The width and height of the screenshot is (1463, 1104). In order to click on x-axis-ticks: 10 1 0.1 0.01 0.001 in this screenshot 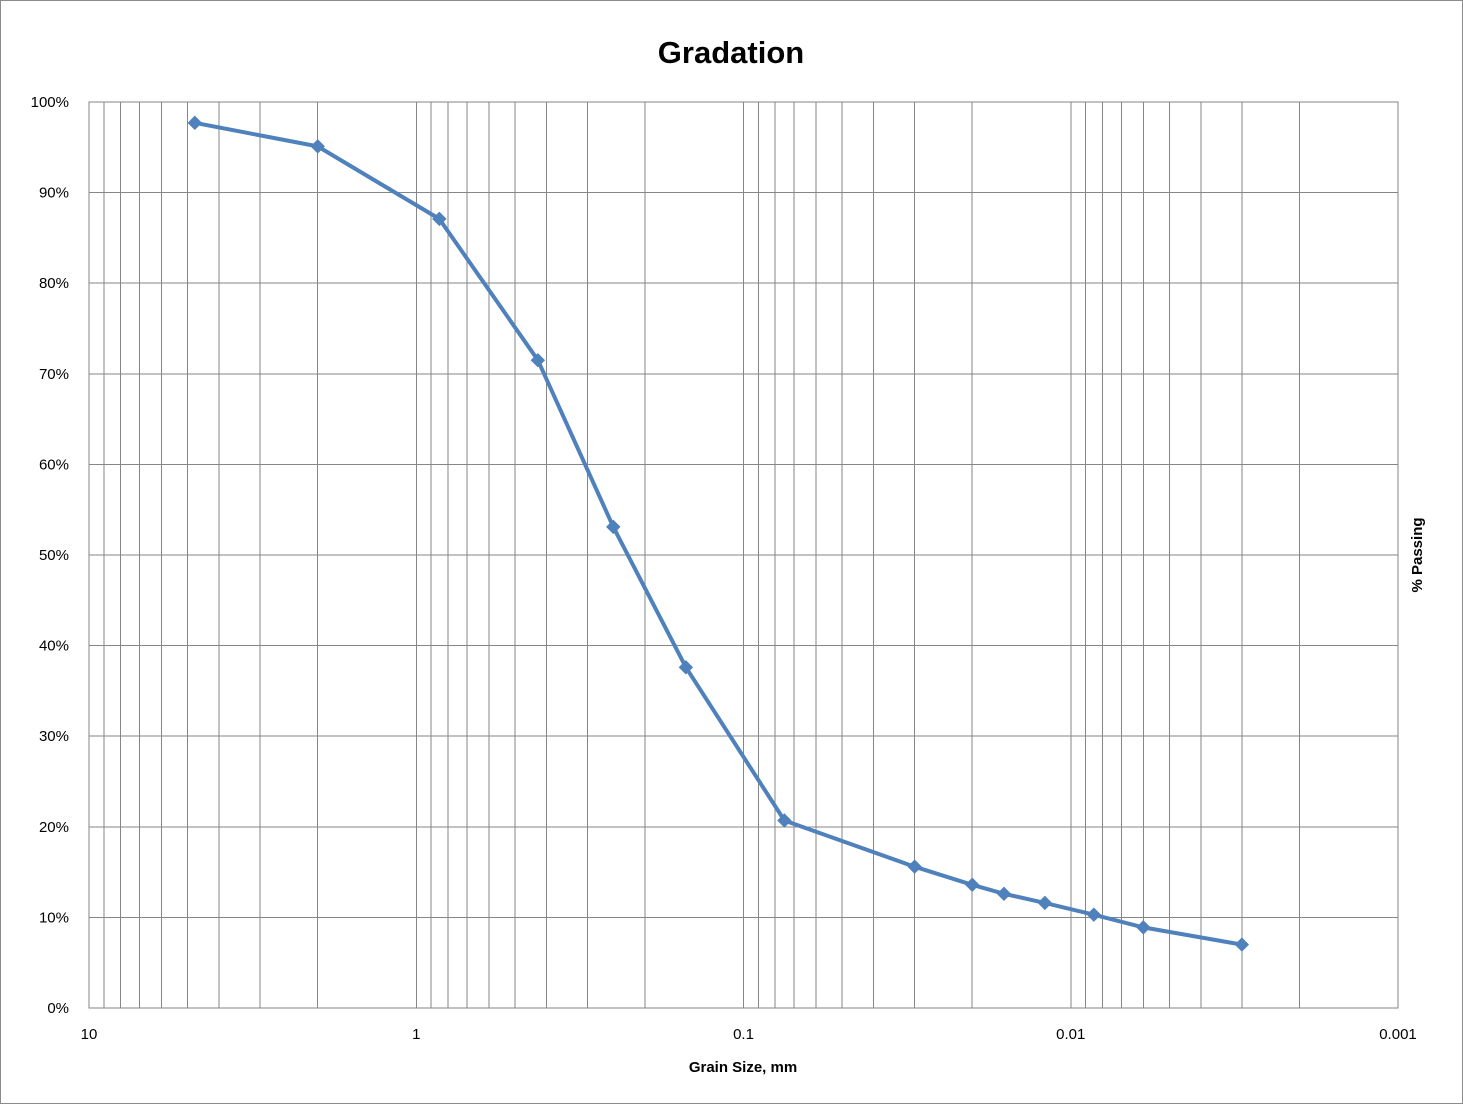, I will do `click(749, 1034)`.